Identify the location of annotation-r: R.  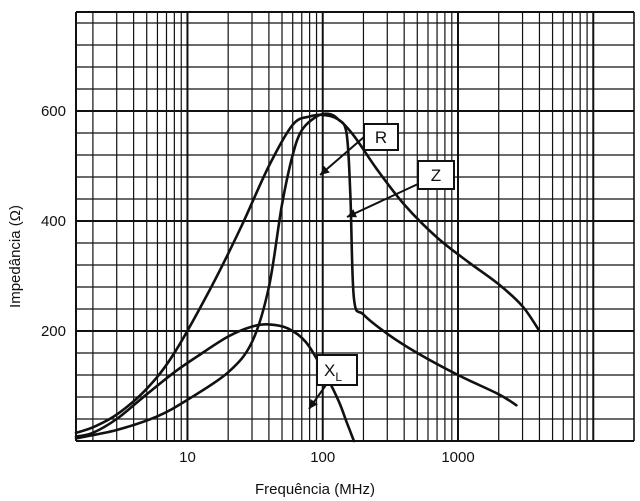
(359, 149).